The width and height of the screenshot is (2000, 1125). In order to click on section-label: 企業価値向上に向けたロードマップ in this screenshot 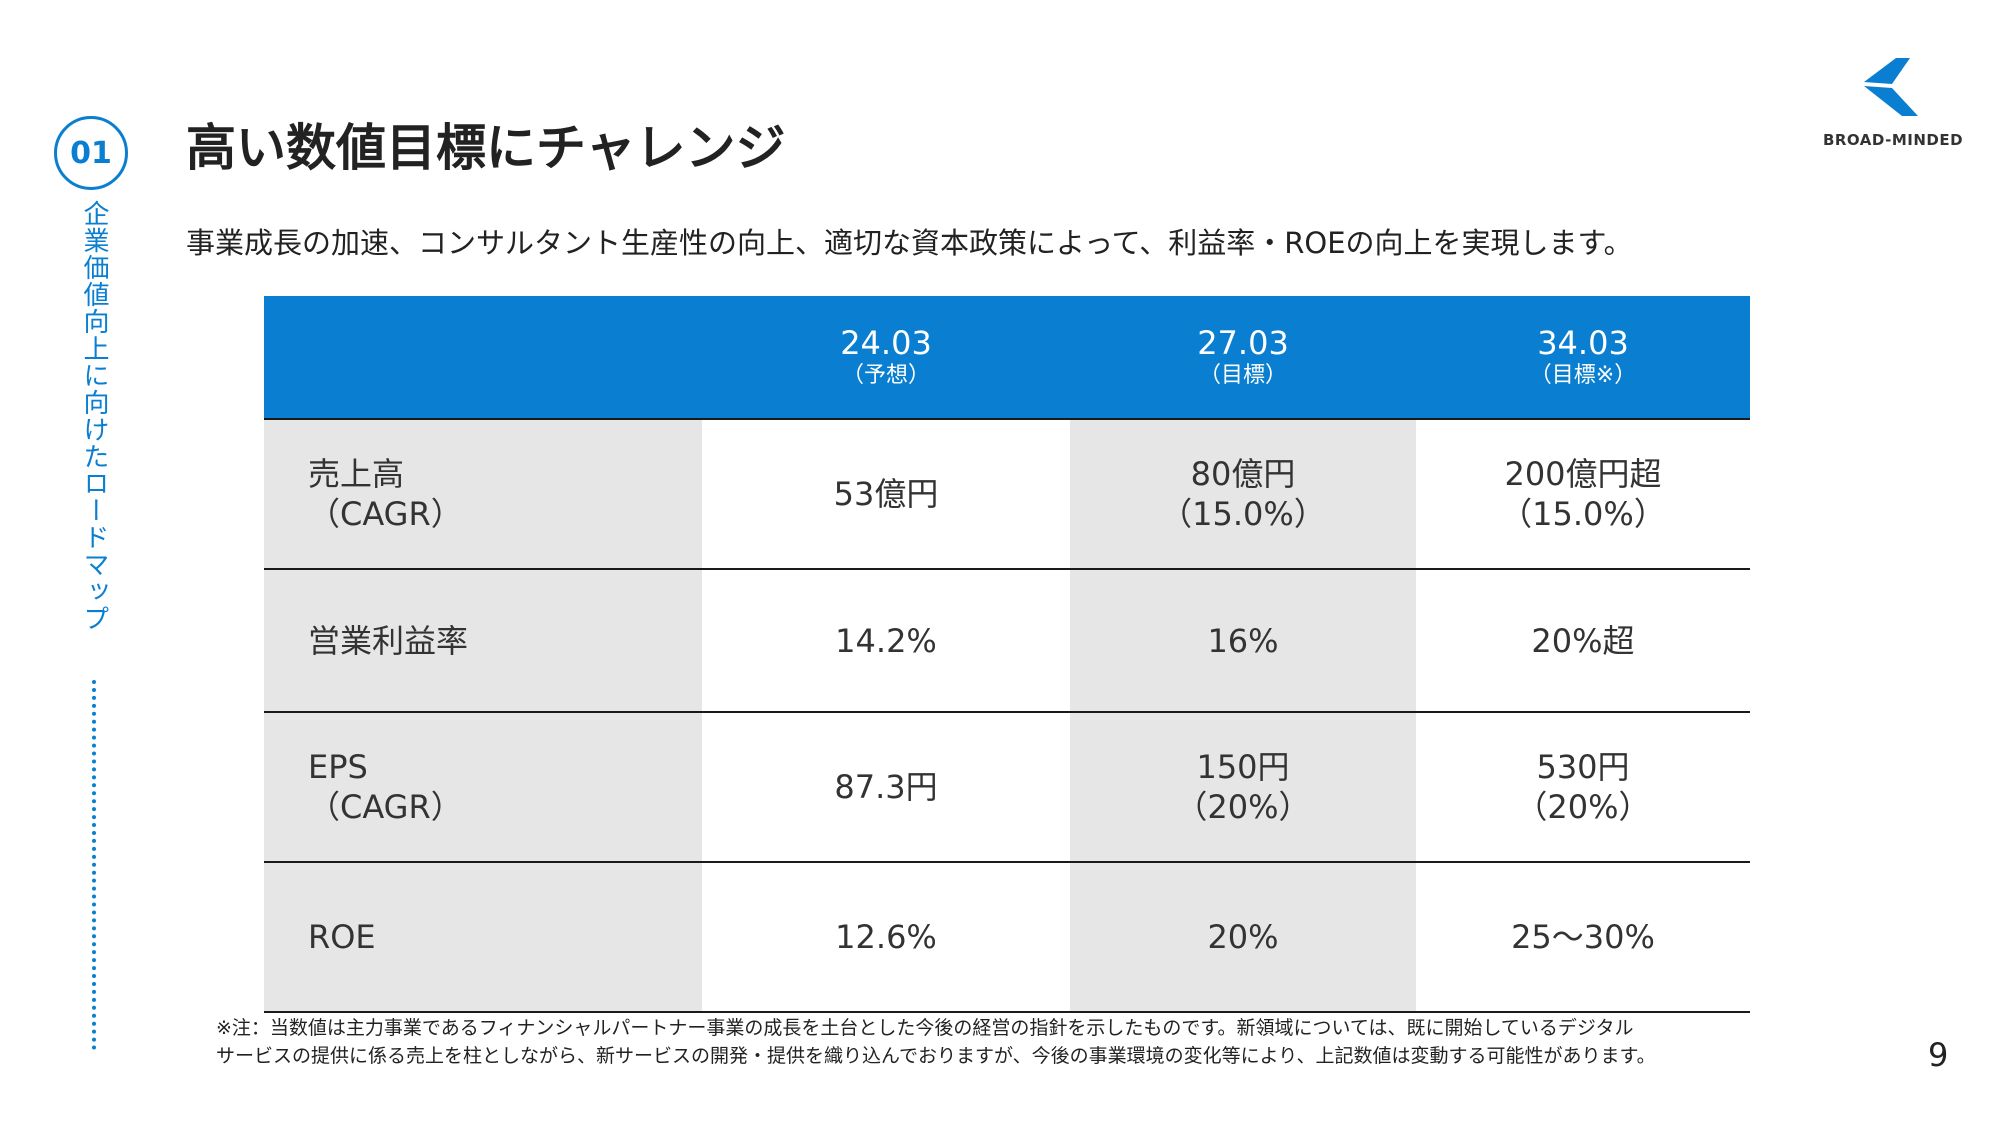, I will do `click(94, 416)`.